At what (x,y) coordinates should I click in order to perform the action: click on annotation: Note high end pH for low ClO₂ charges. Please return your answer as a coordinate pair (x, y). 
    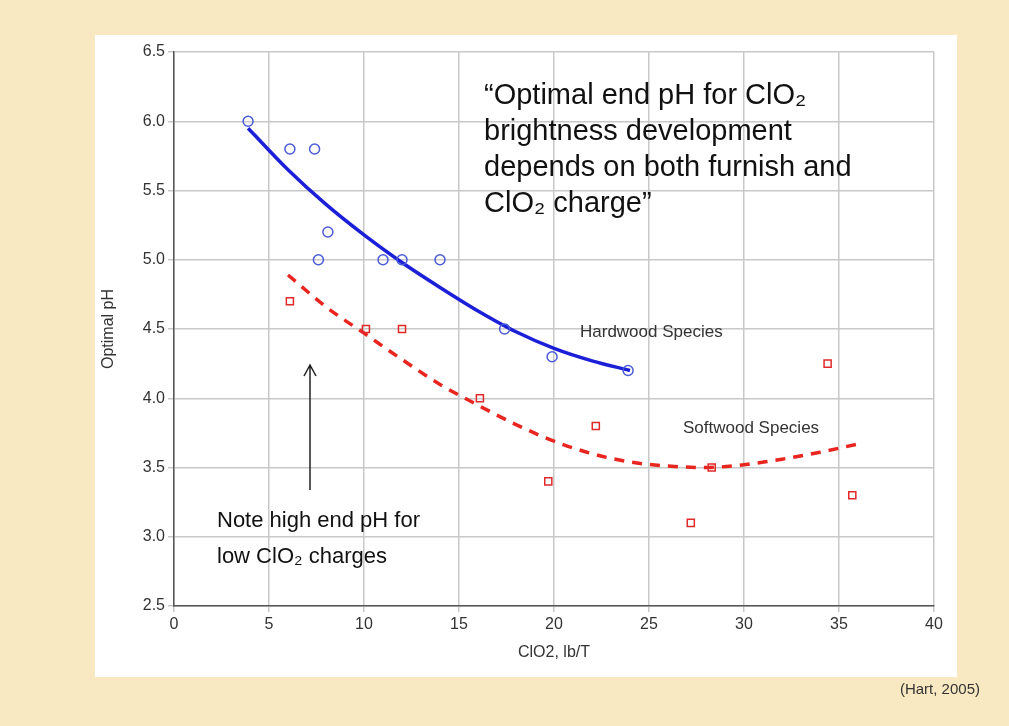
    Looking at the image, I should click on (319, 538).